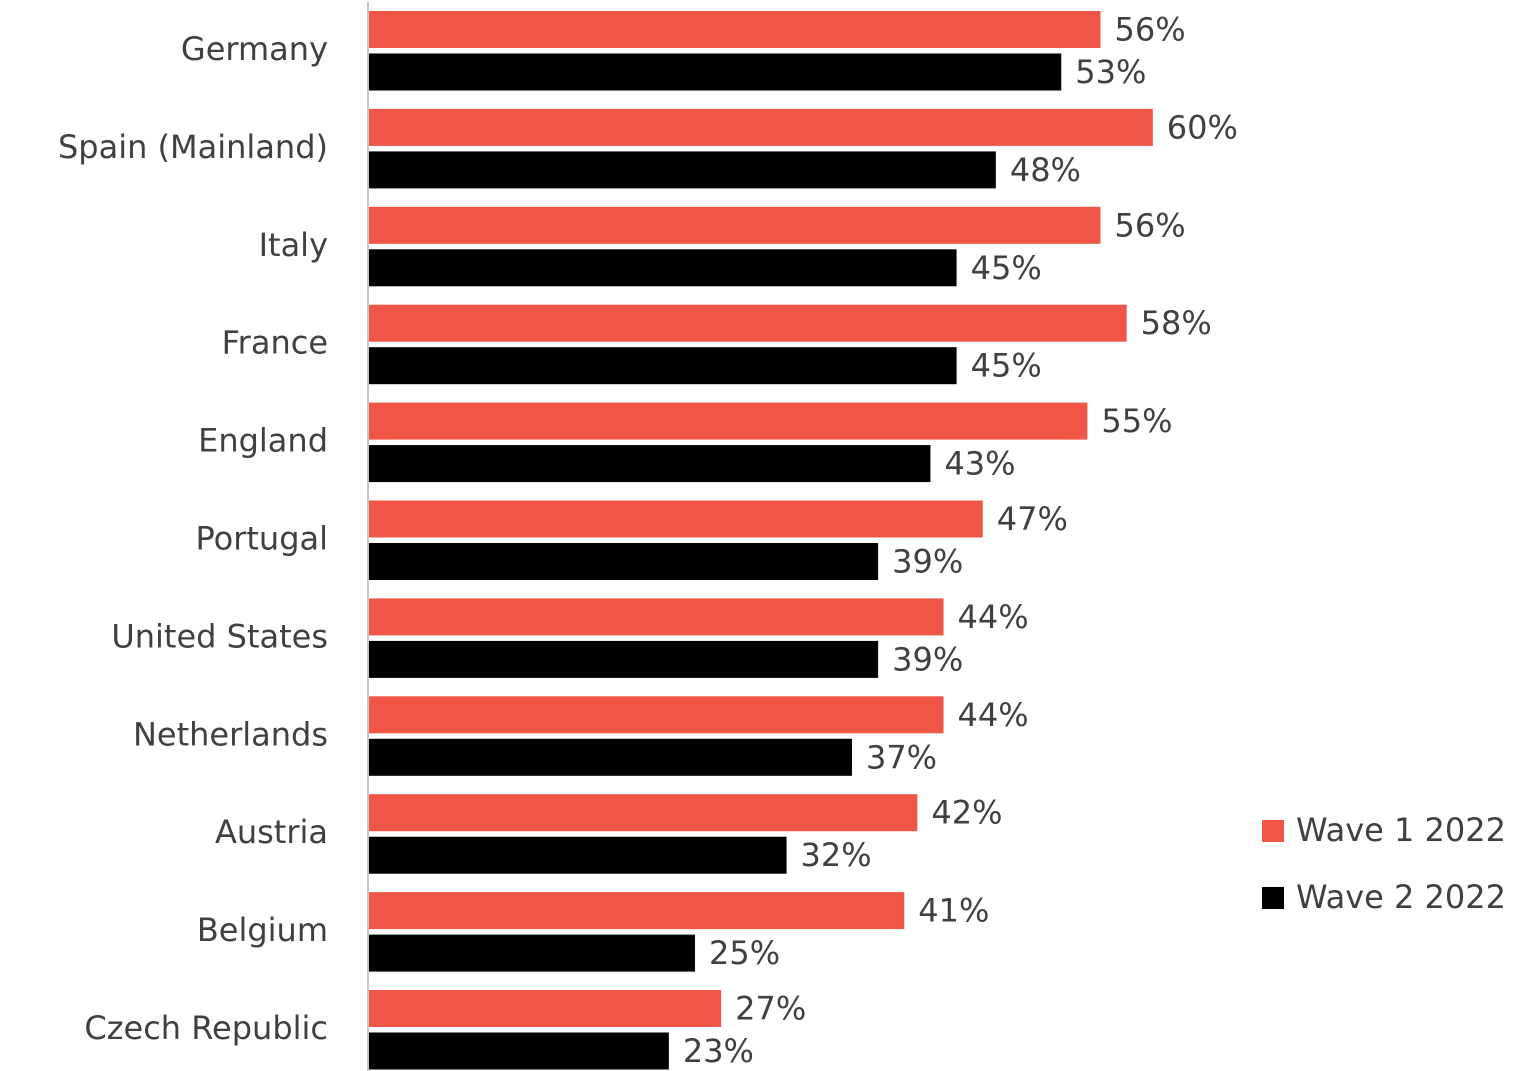 The image size is (1524, 1071). I want to click on category-label: Germany, so click(254, 49).